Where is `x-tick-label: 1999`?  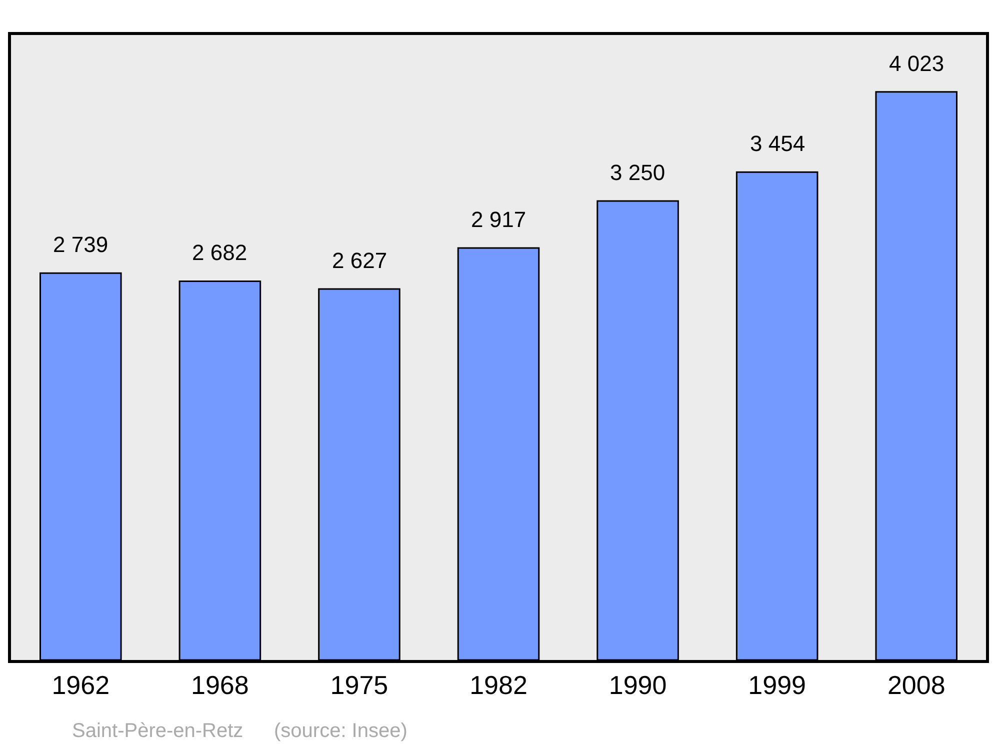
x-tick-label: 1999 is located at coordinates (777, 685).